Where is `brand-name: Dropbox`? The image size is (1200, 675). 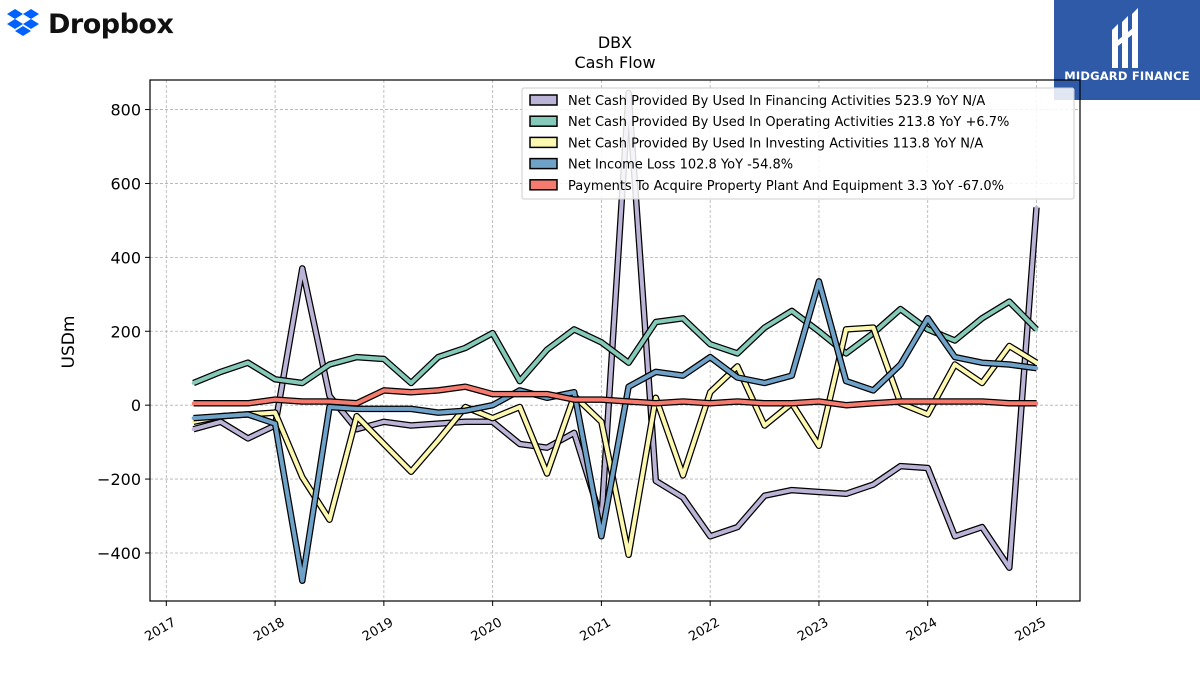 brand-name: Dropbox is located at coordinates (111, 24).